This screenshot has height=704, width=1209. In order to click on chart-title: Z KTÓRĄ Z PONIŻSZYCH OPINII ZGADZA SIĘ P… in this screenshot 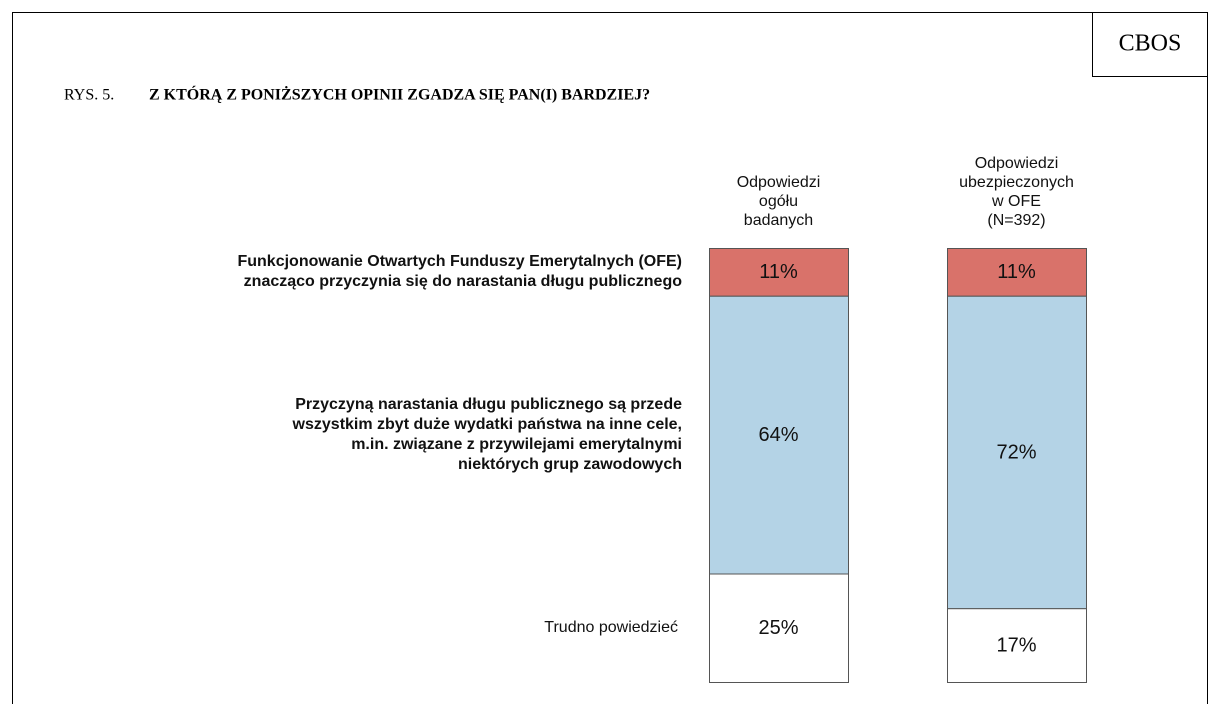, I will do `click(399, 94)`.